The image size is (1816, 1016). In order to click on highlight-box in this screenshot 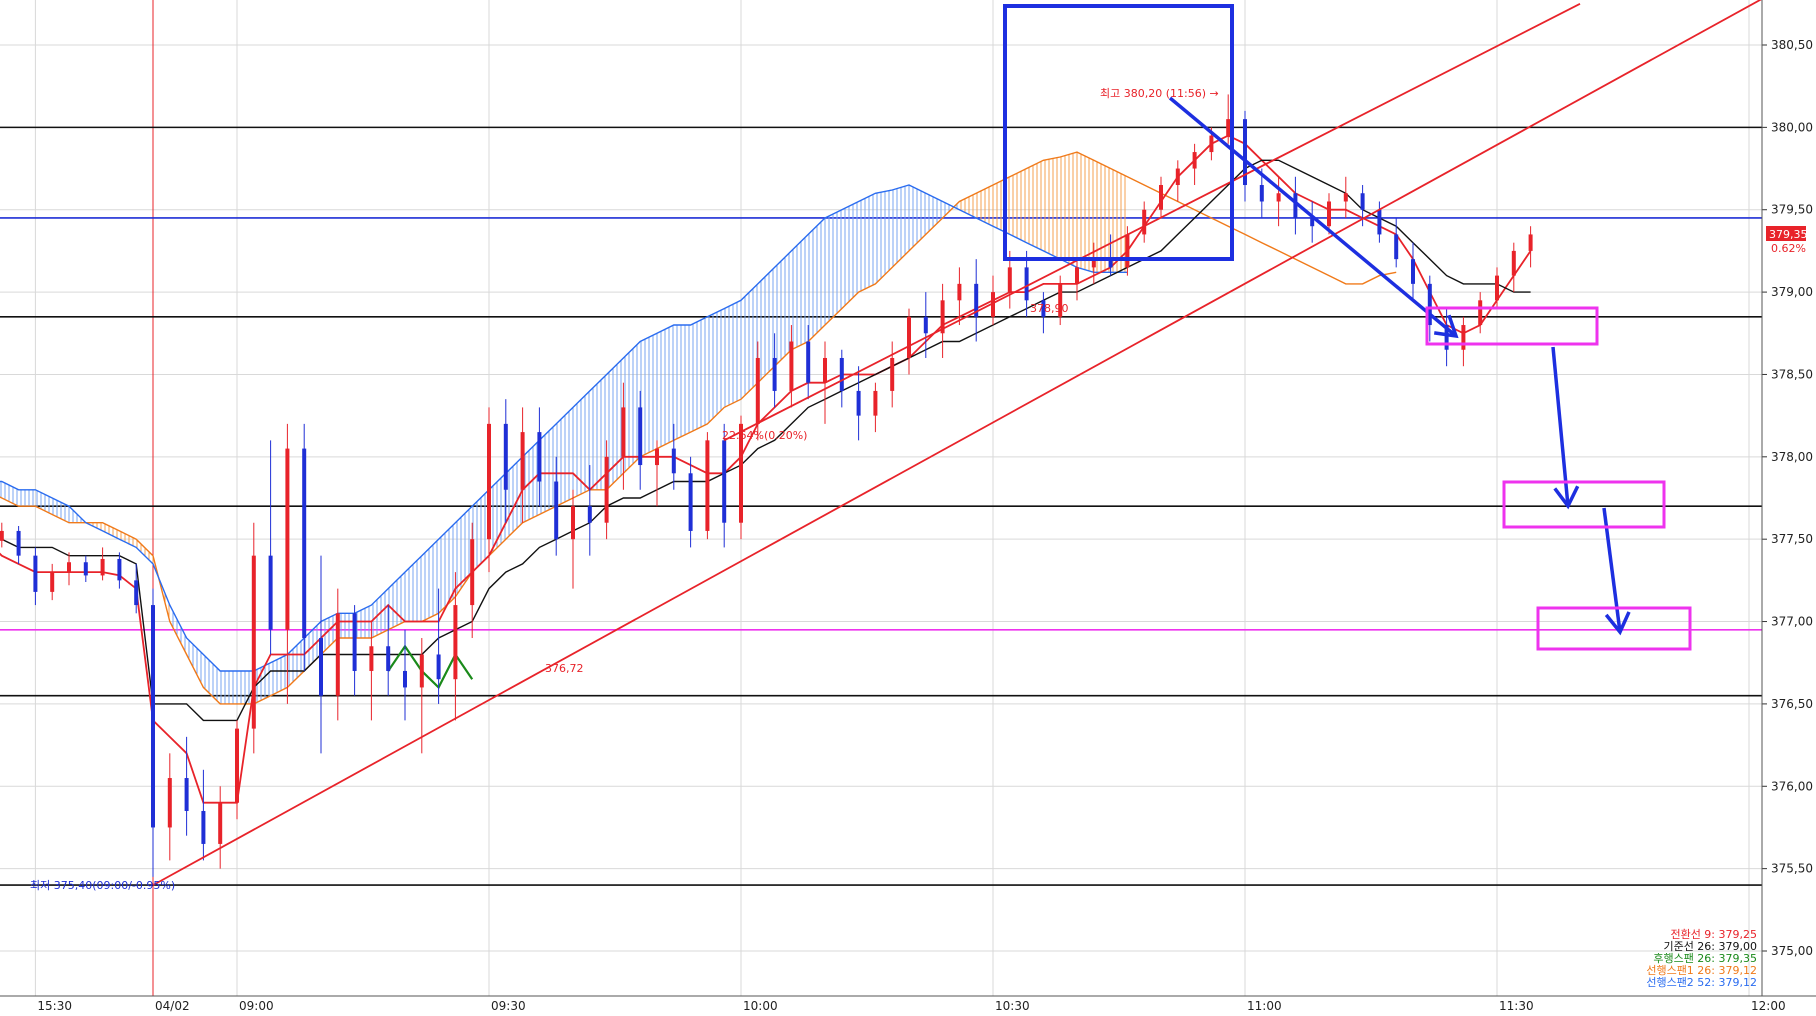, I will do `click(1118, 132)`.